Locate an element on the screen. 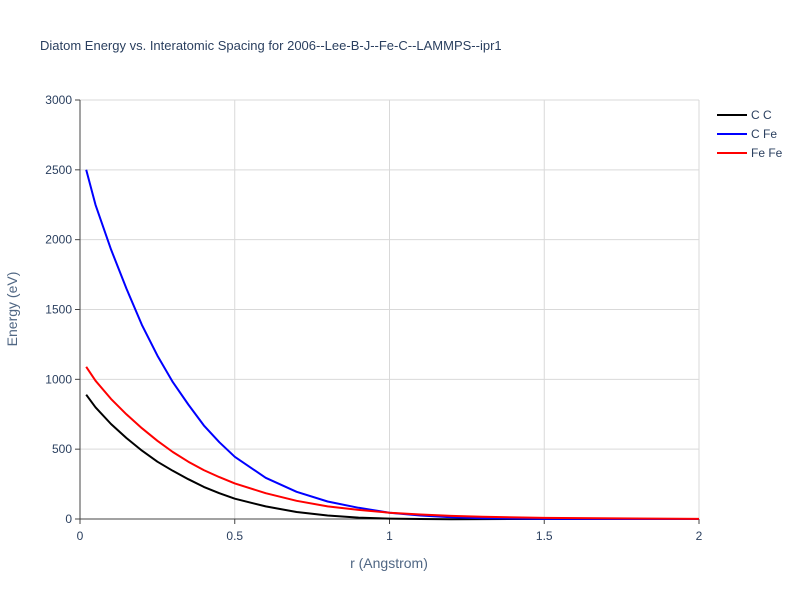 This screenshot has height=600, width=800. y-tick-label: 2000 is located at coordinates (58, 240).